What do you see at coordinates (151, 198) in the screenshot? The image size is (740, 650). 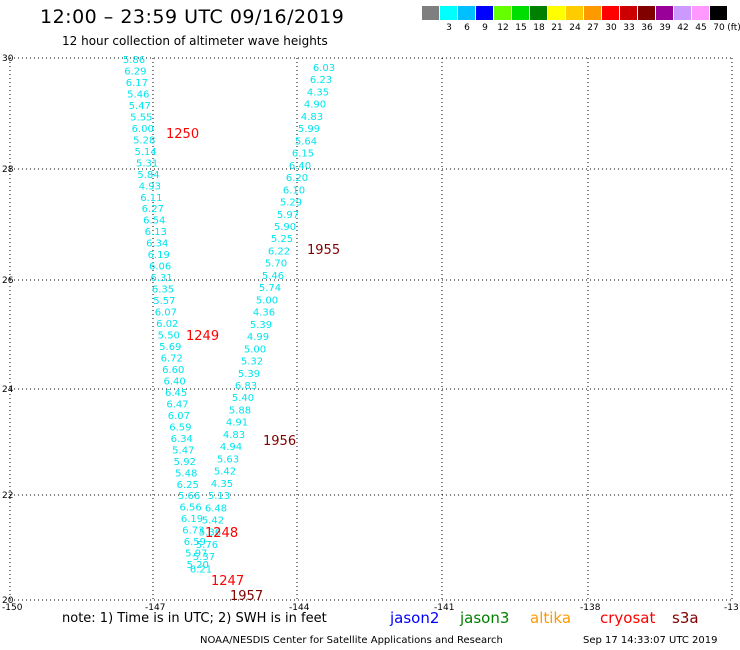 I see `wave-height-value: 6.11` at bounding box center [151, 198].